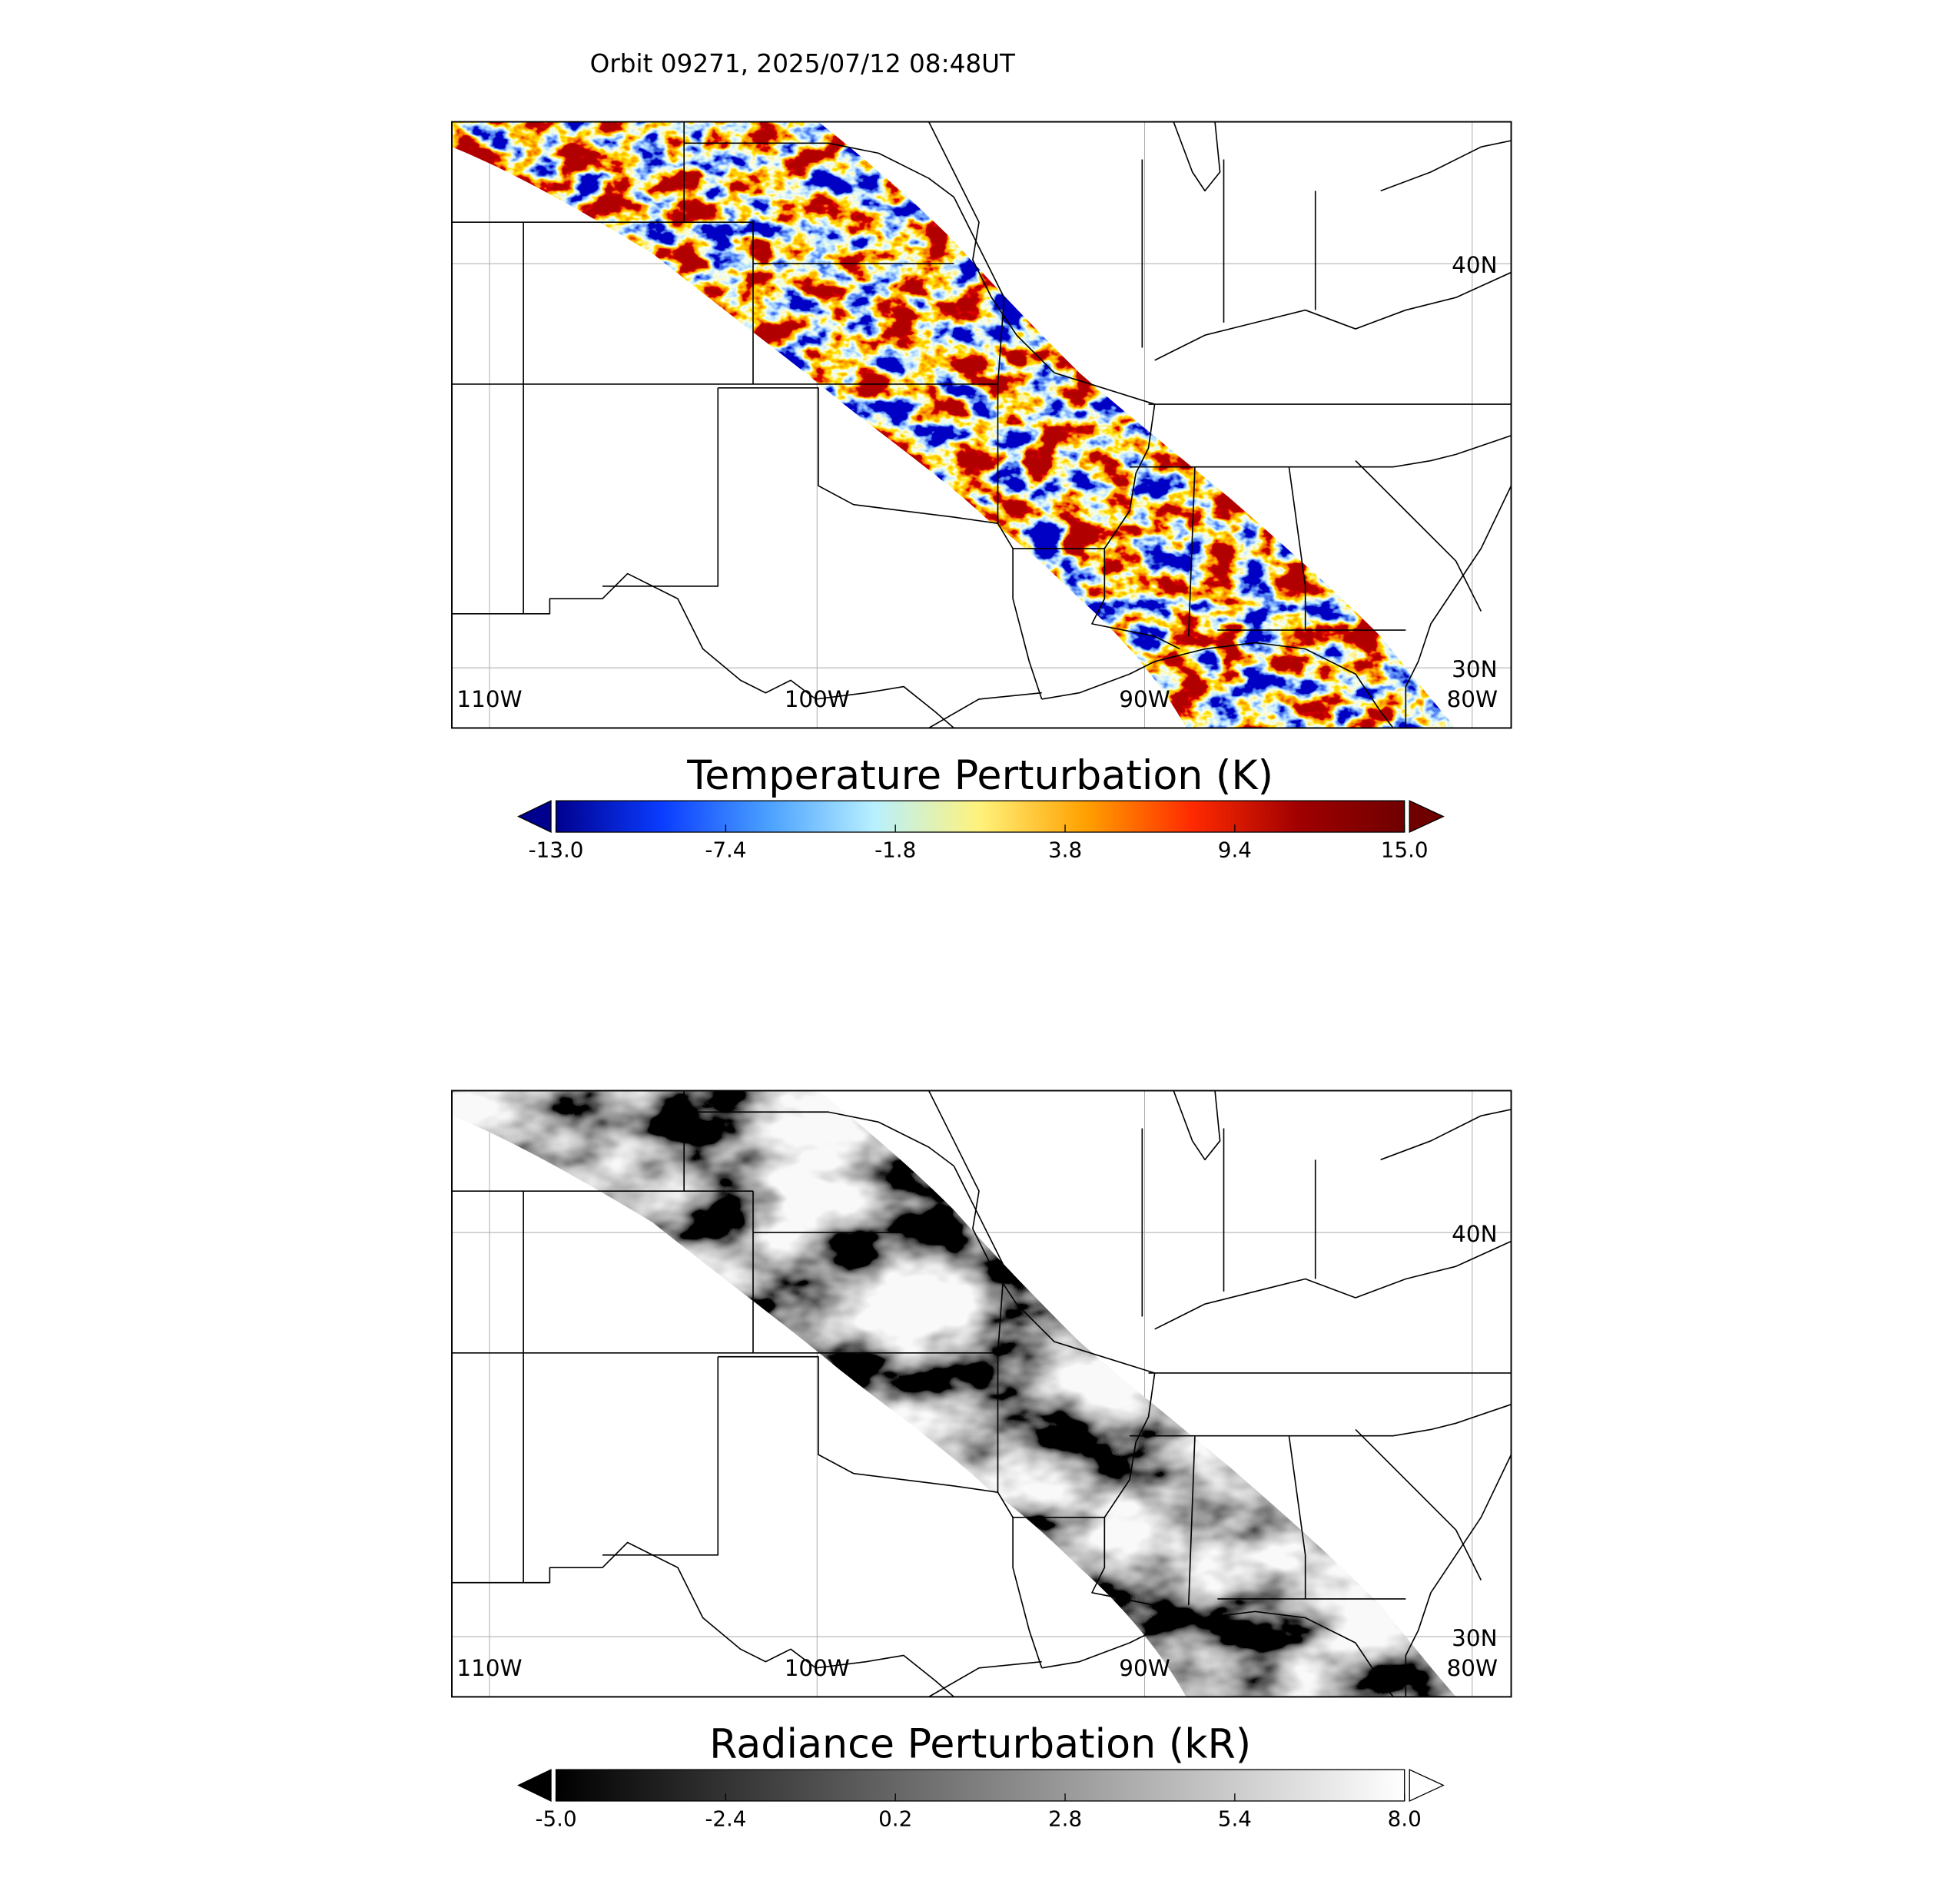 This screenshot has width=1958, height=1904. I want to click on colorbar-tick-label: 5.4, so click(1235, 1819).